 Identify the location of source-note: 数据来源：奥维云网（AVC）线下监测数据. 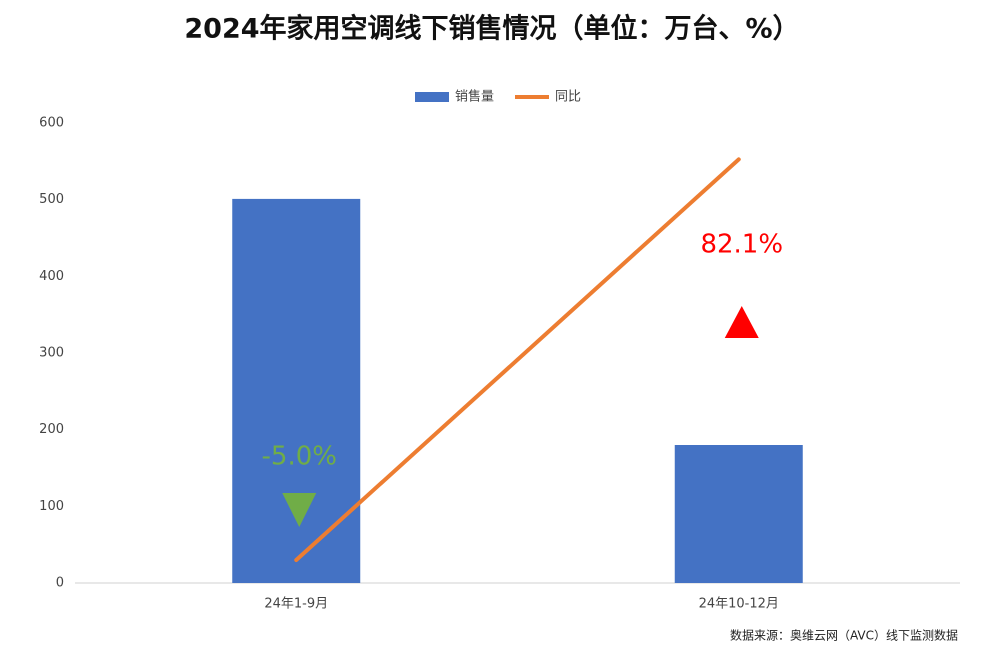
(844, 635).